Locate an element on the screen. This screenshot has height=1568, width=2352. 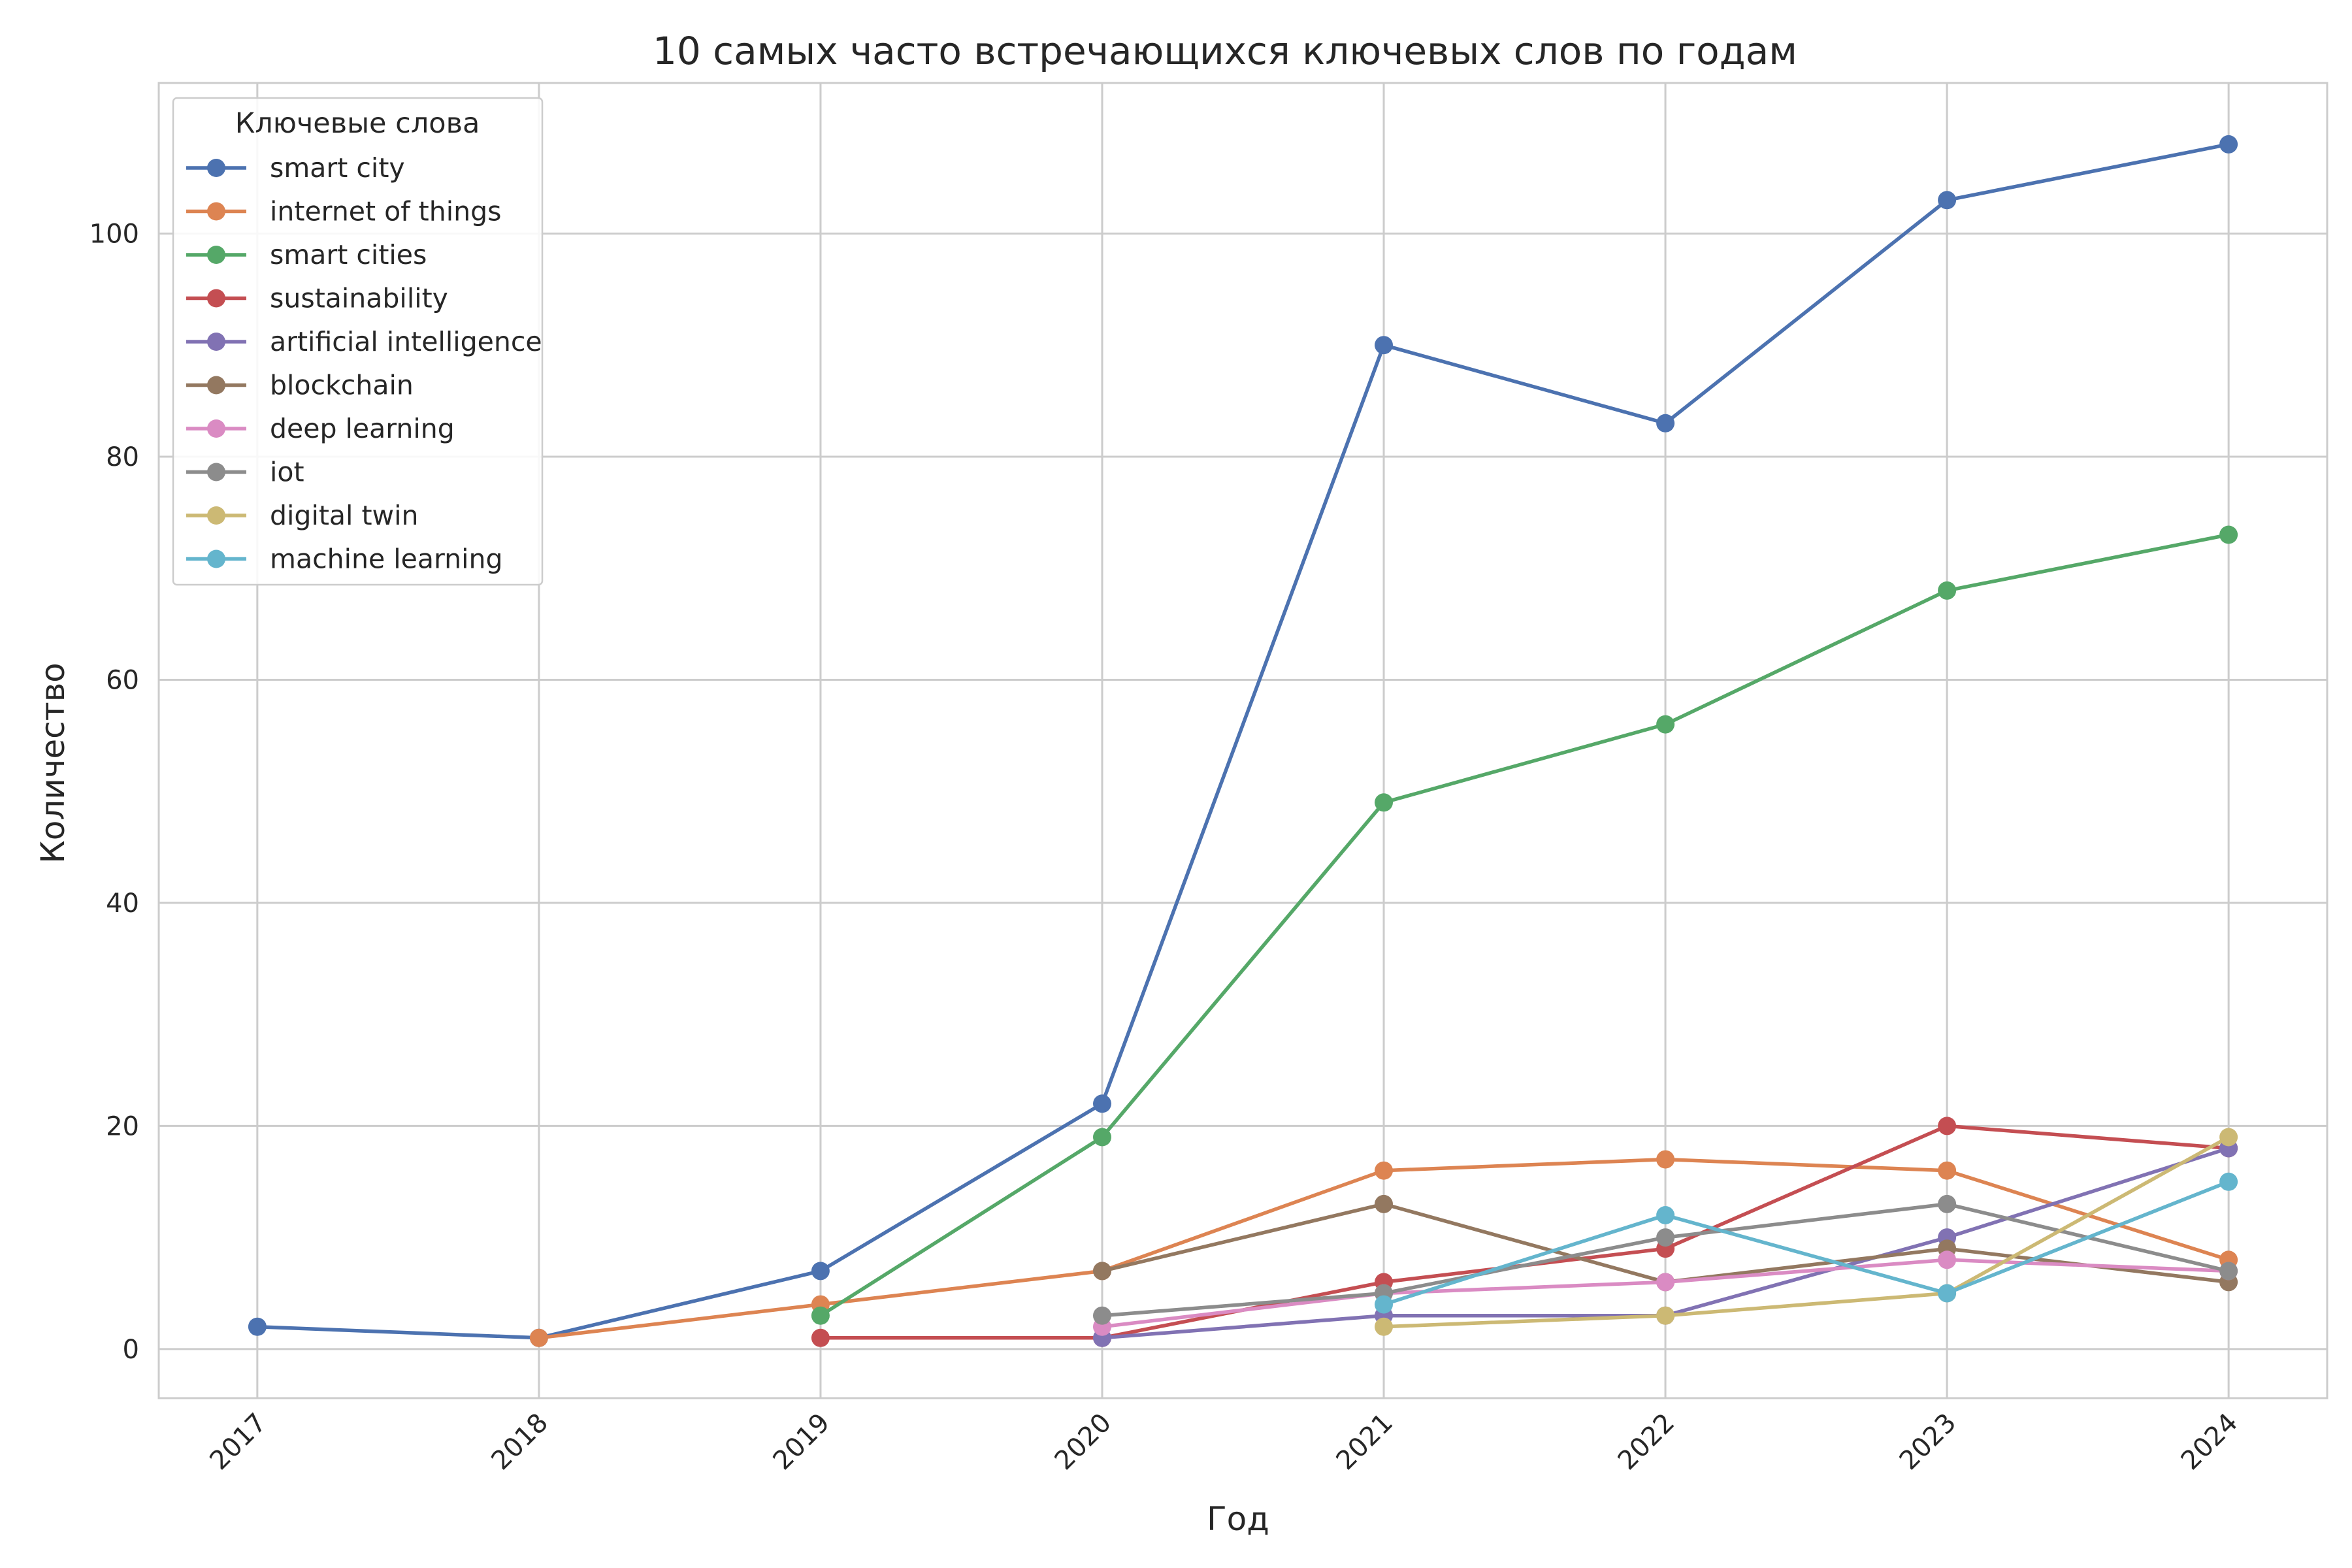
legend-item-machine-learning: machine learning is located at coordinates (344, 559).